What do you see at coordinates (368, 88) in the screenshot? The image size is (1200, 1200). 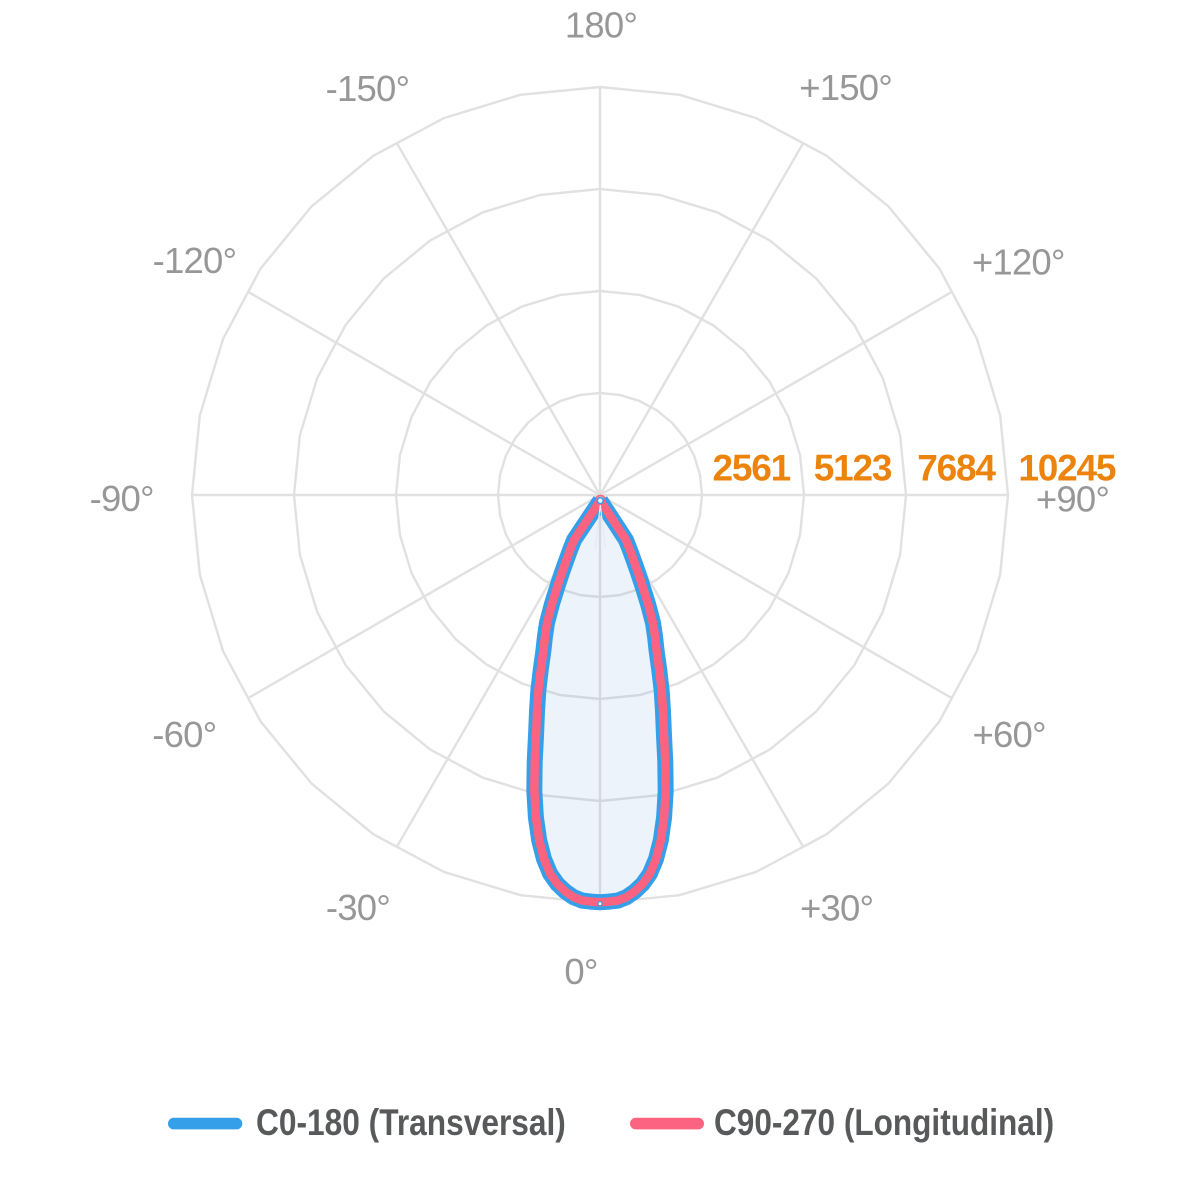 I see `svg-text: -150°` at bounding box center [368, 88].